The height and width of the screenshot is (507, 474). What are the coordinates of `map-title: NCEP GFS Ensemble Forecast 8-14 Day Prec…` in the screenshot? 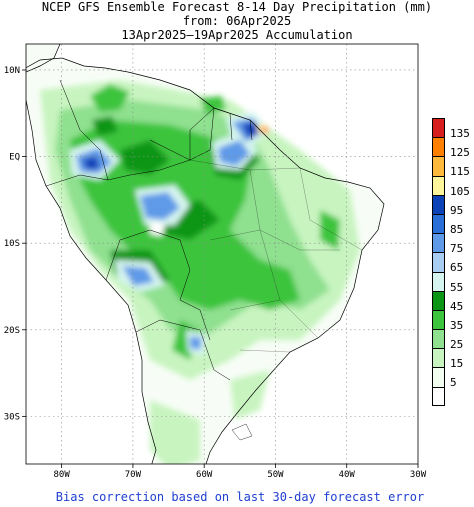 It's located at (237, 7).